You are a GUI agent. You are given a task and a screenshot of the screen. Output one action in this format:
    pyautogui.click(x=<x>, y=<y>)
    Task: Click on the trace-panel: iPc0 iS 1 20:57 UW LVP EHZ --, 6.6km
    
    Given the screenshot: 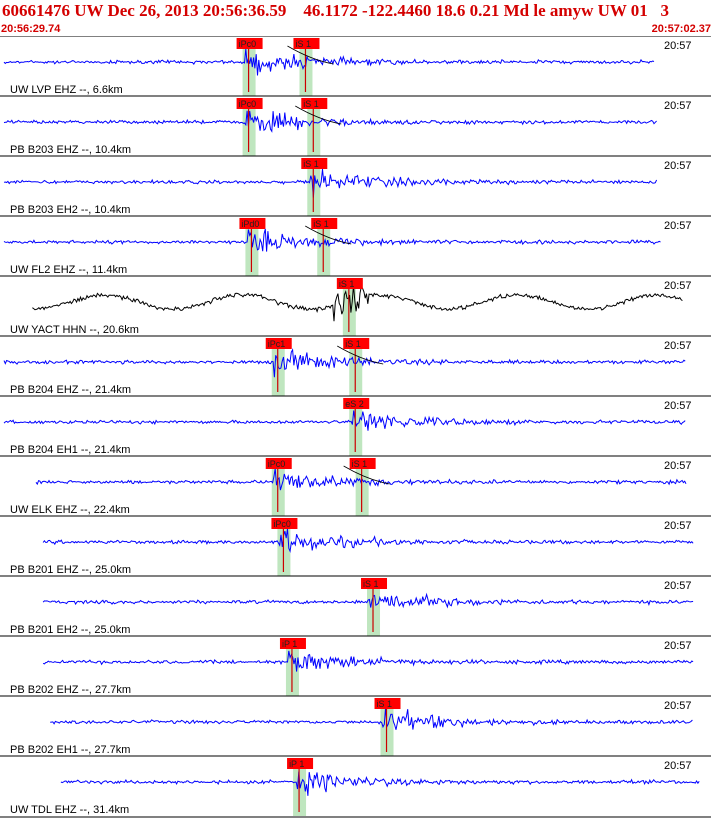 What is the action you would take?
    pyautogui.click(x=355, y=66)
    